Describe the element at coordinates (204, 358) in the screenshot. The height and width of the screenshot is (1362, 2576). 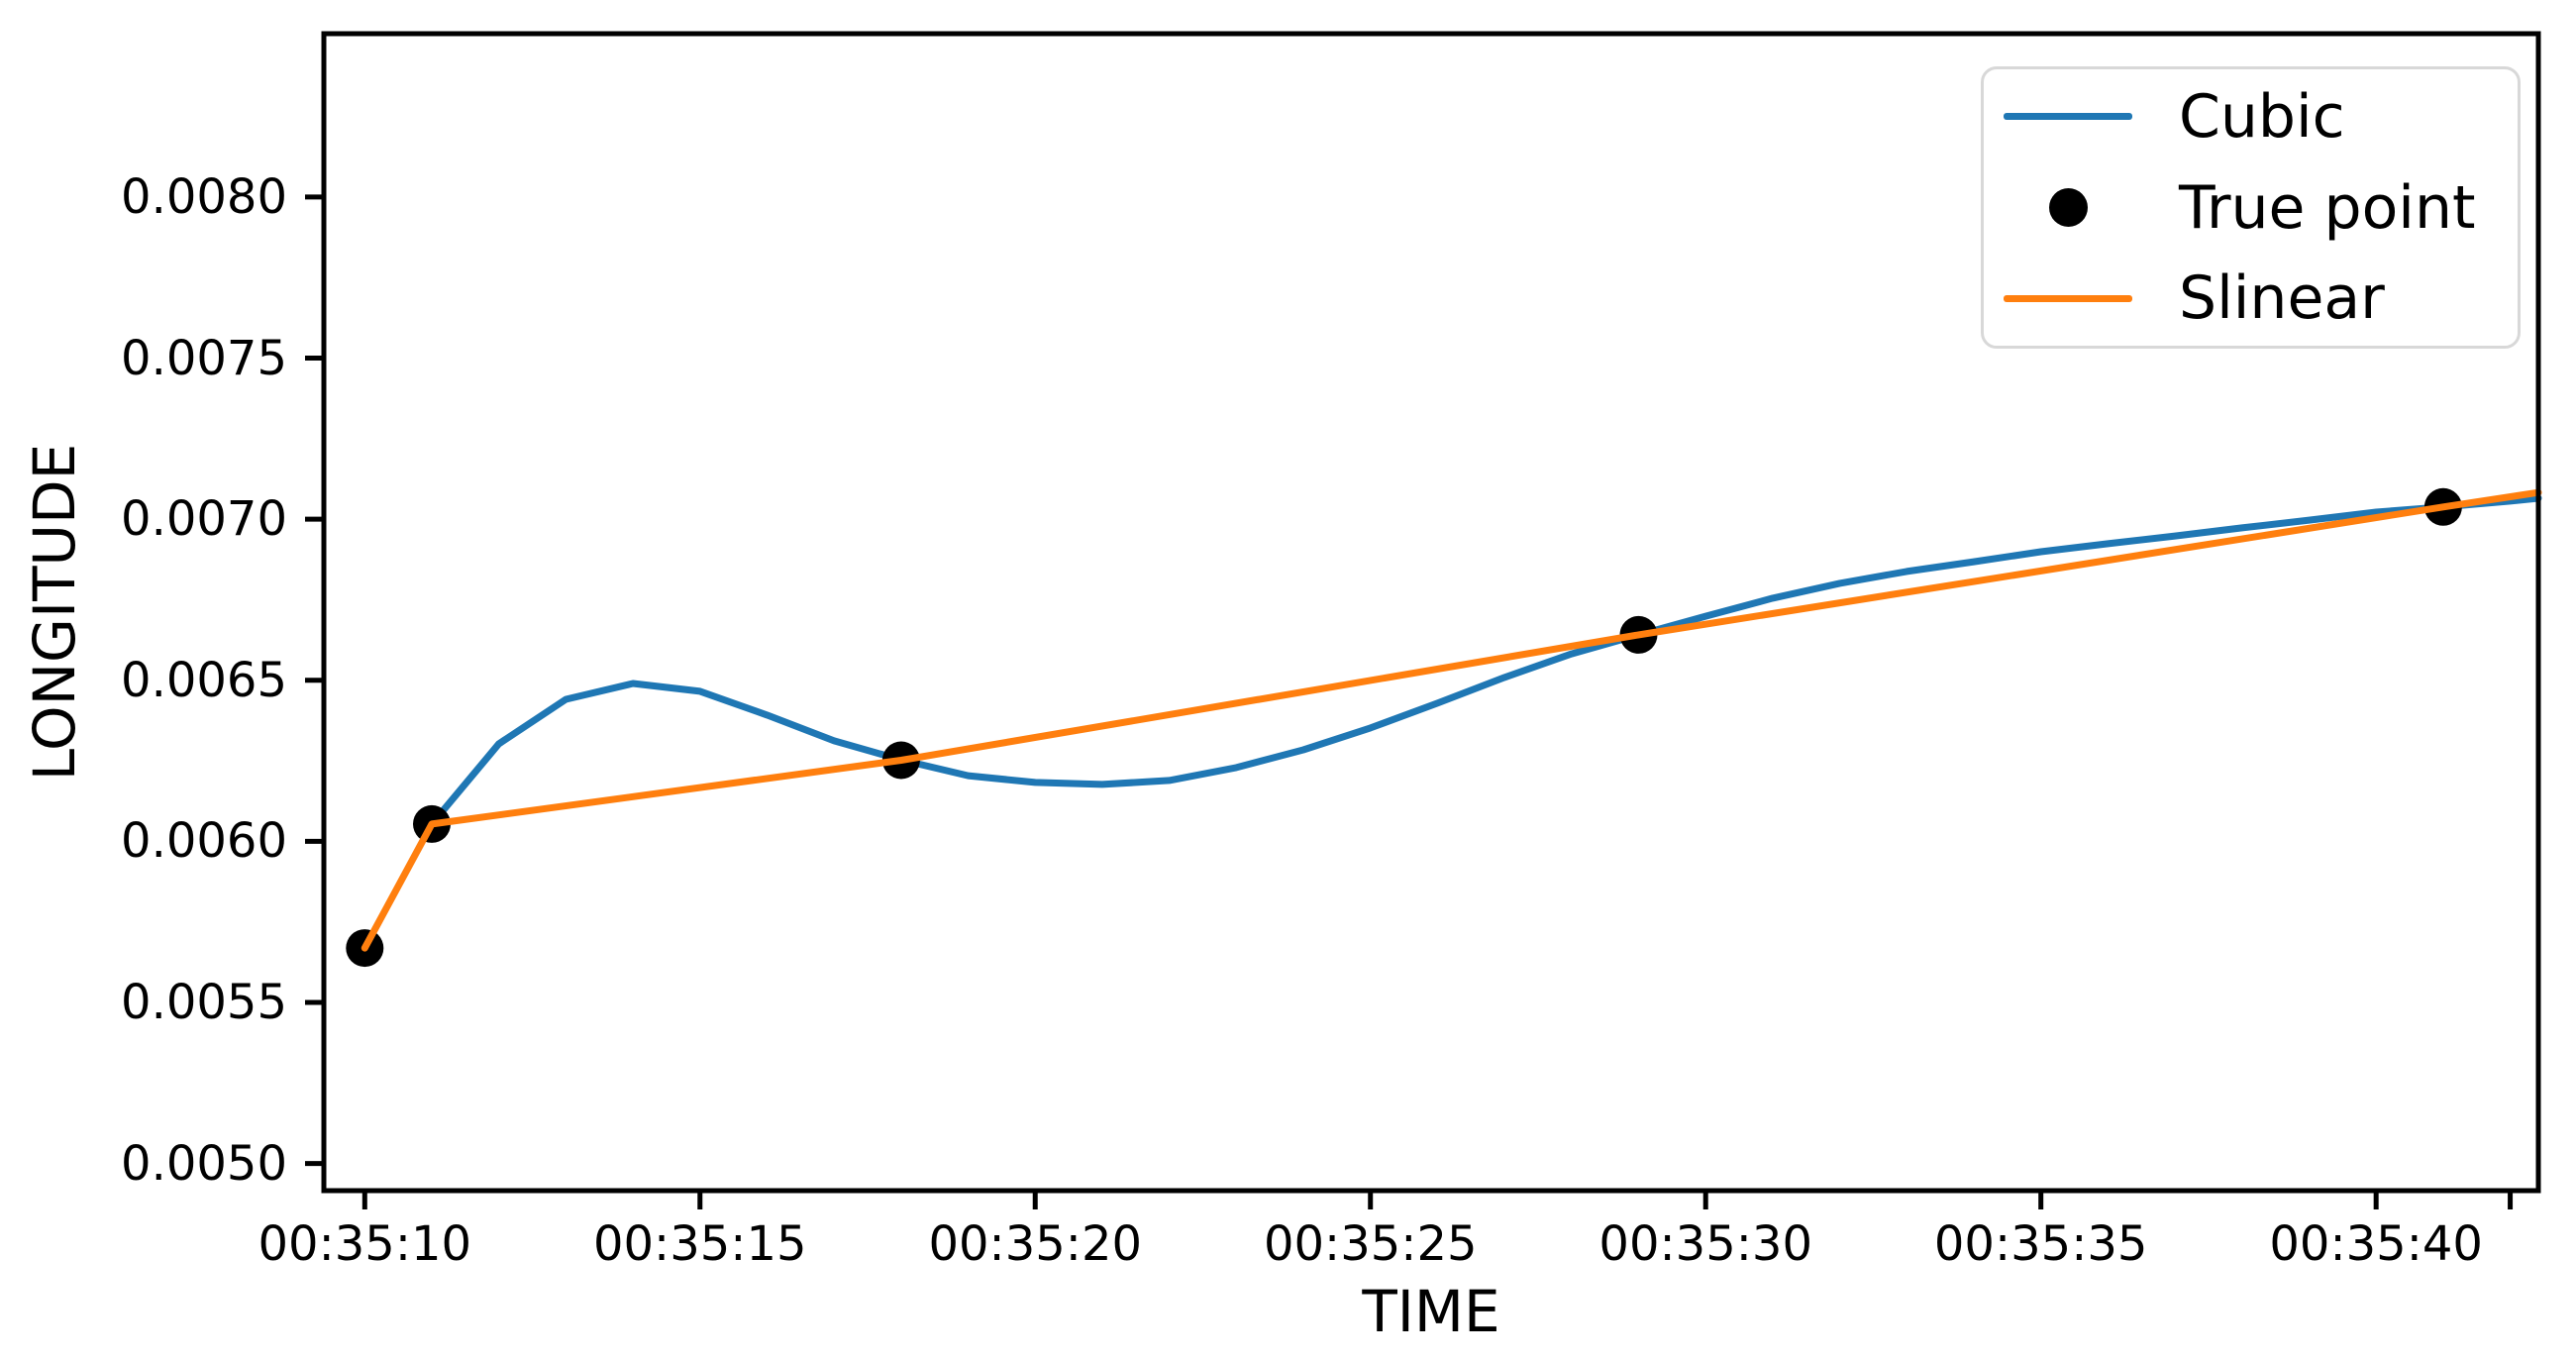
I see `y-tick-label: 0.0075` at that location.